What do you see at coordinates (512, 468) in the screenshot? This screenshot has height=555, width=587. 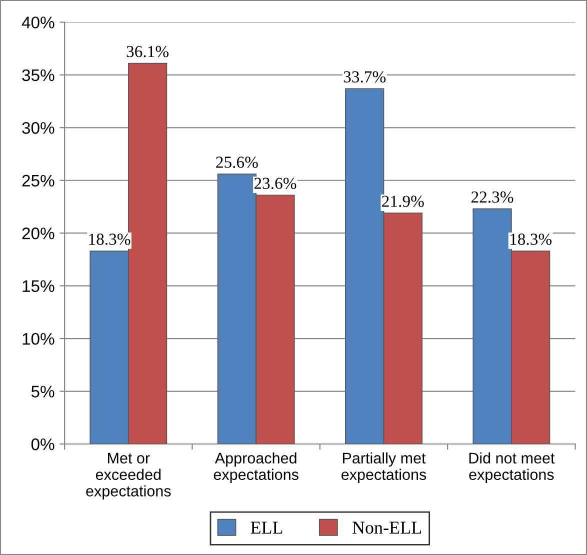 I see `x-tick-label: Did not meet expectations` at bounding box center [512, 468].